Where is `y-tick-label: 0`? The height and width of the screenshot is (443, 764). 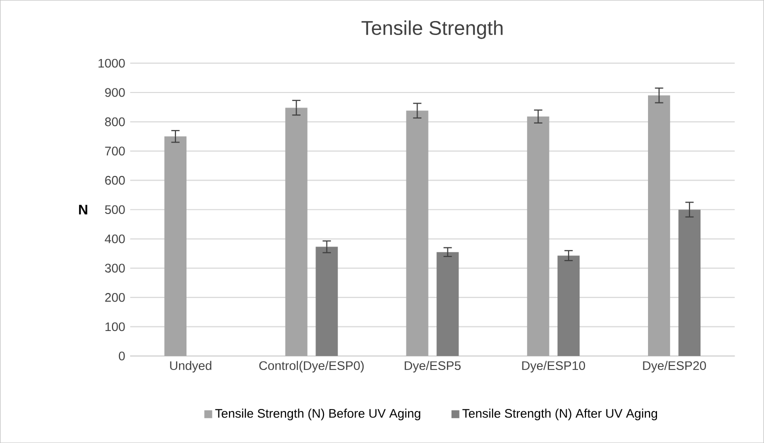 y-tick-label: 0 is located at coordinates (121, 355).